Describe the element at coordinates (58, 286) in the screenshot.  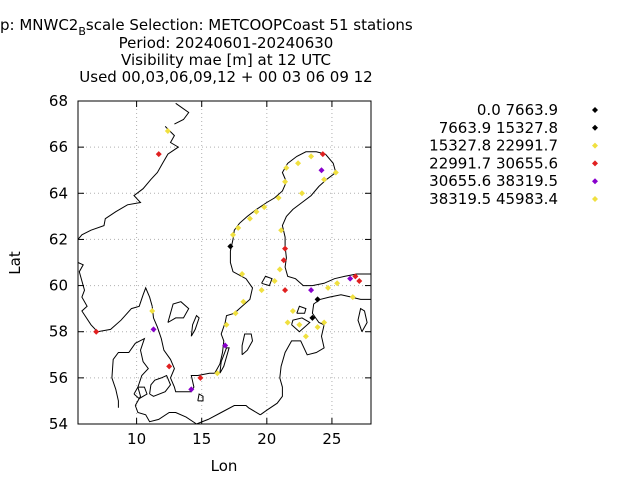
I see `y-tick-label: 60` at that location.